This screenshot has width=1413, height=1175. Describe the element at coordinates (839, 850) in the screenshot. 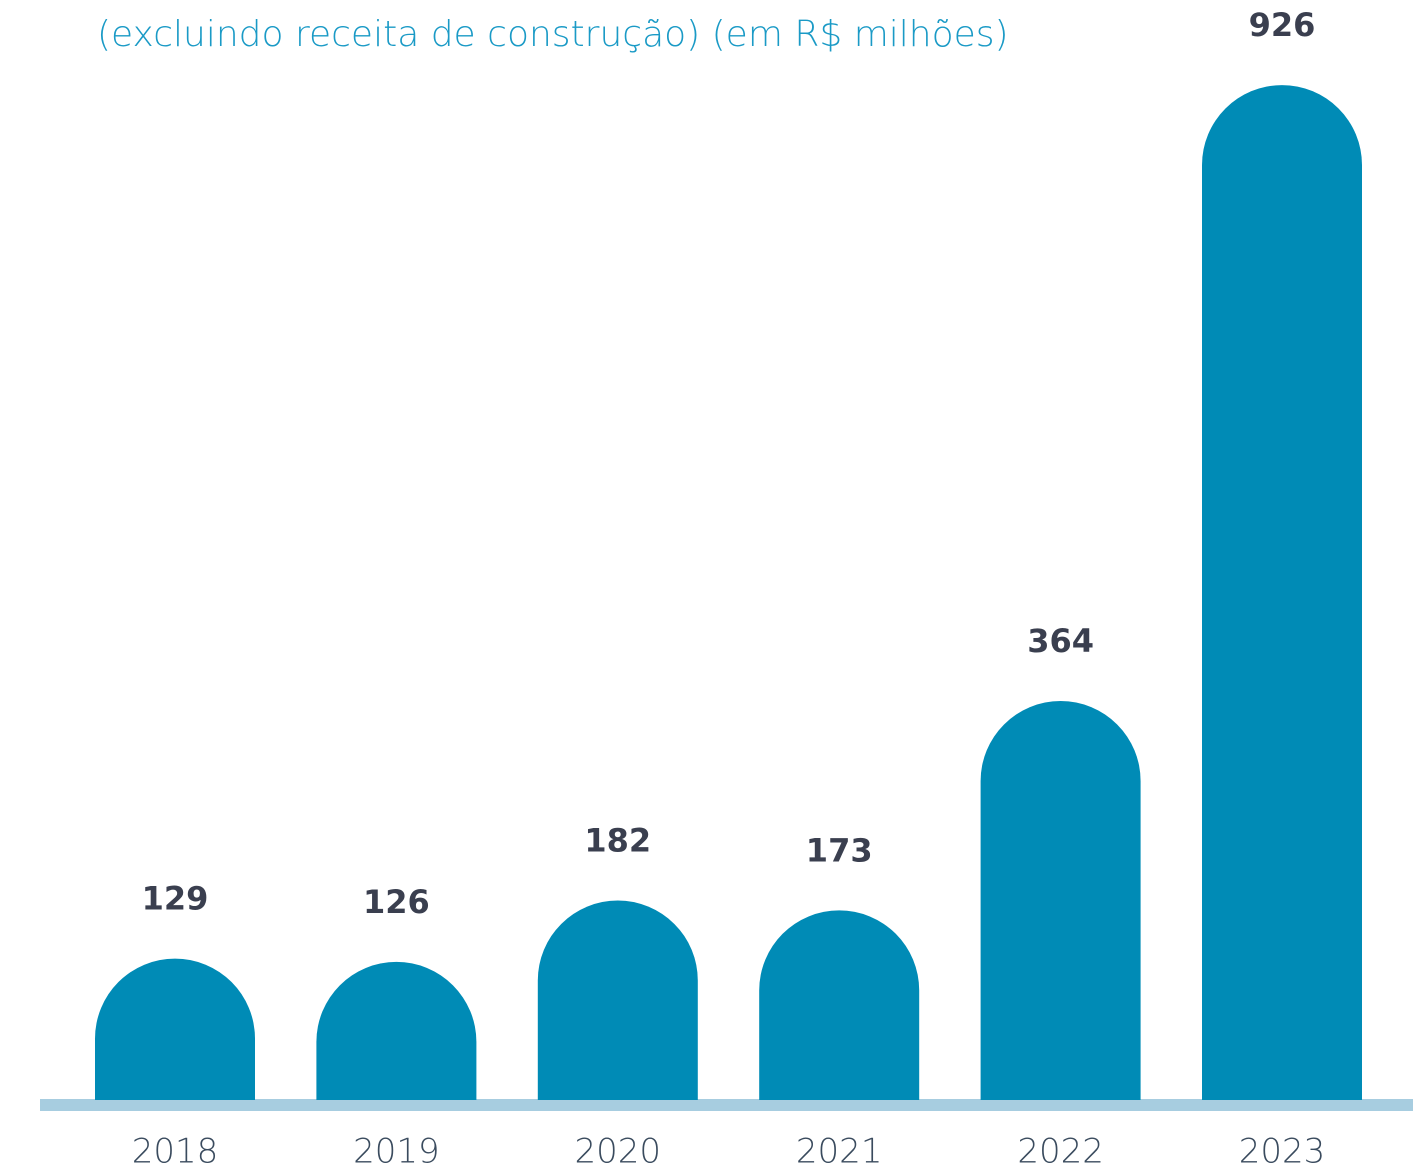

I see `value-label: 173` at that location.